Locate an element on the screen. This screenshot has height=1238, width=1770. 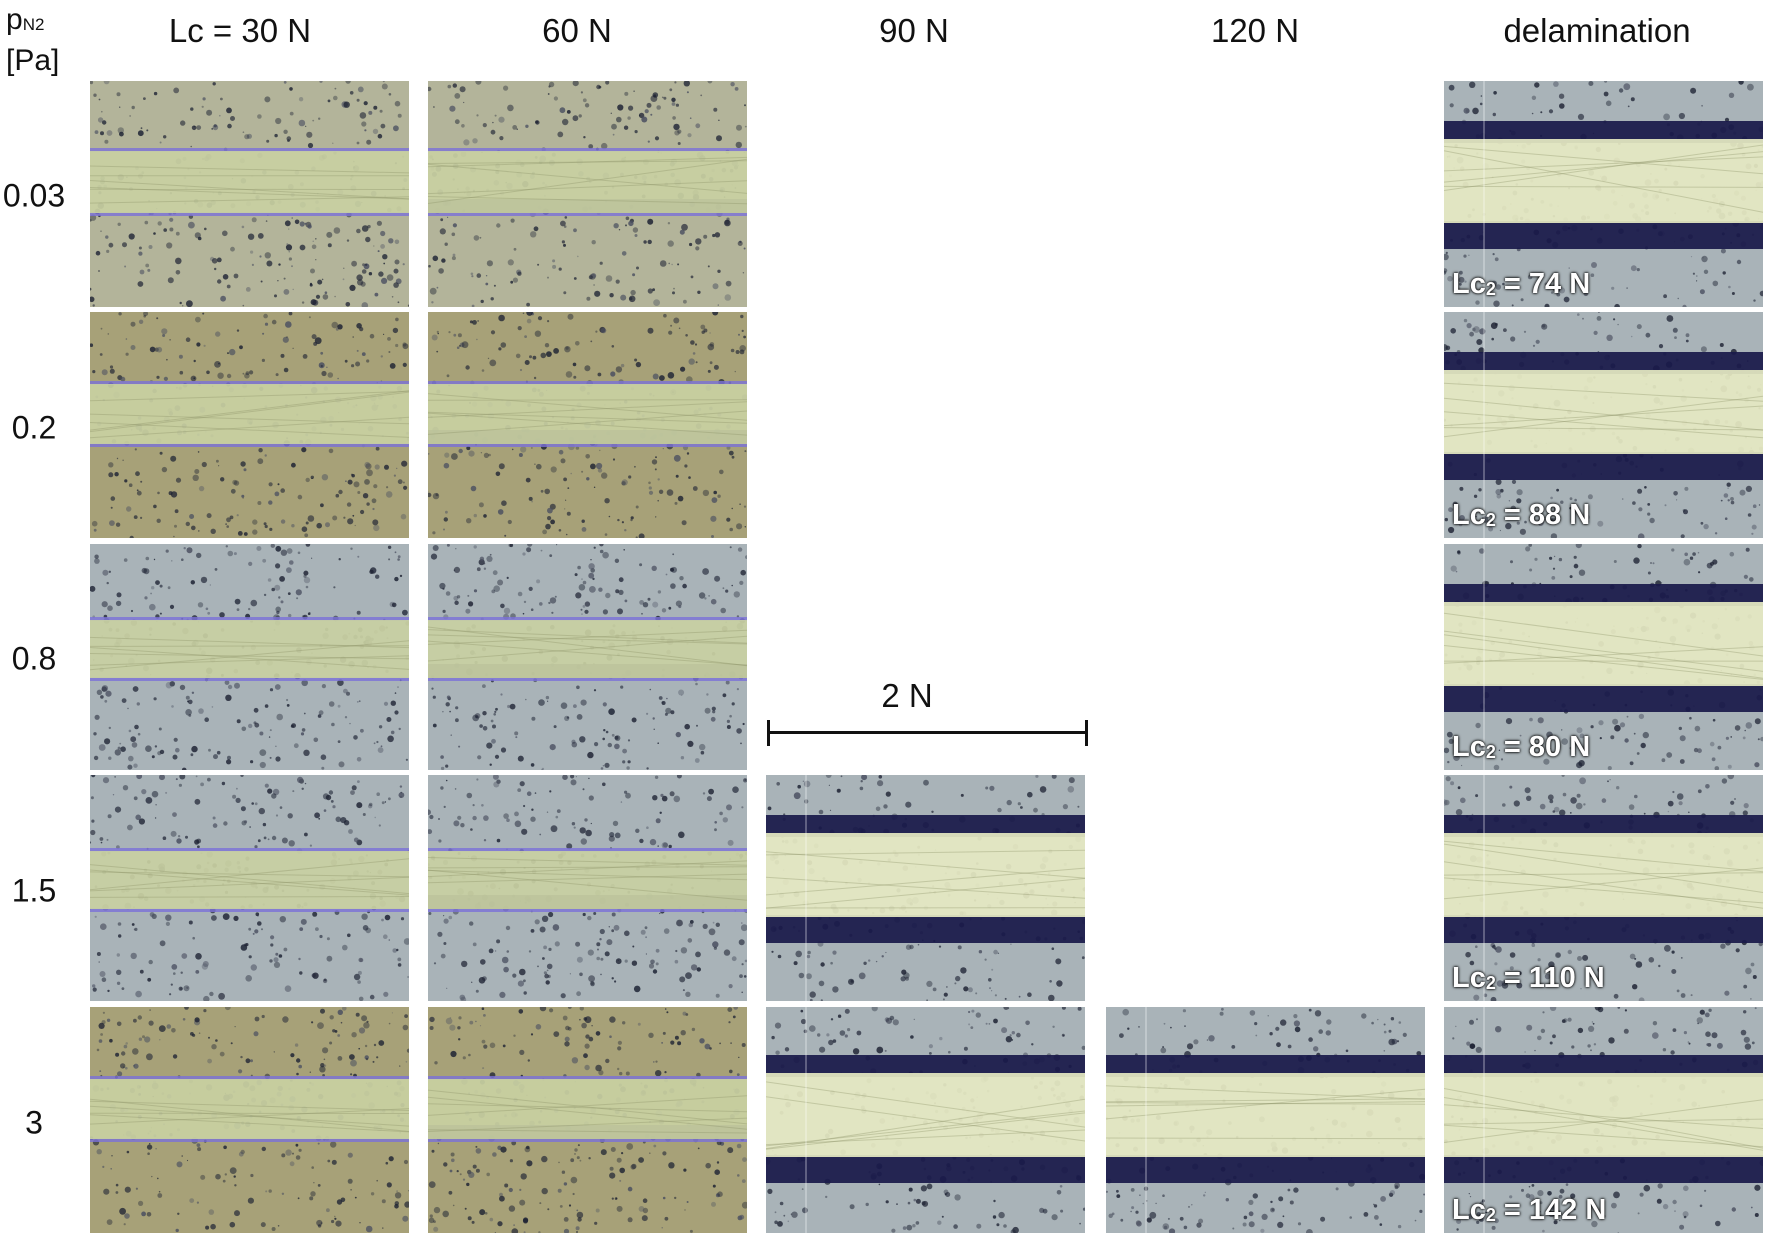
column-header-delamination: delamination is located at coordinates (1597, 30).